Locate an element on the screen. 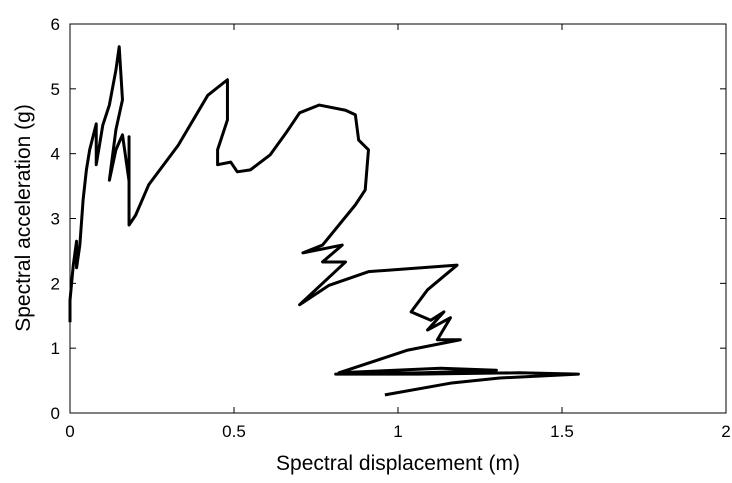 The height and width of the screenshot is (483, 732). y-tick-label: 3 is located at coordinates (55, 219).